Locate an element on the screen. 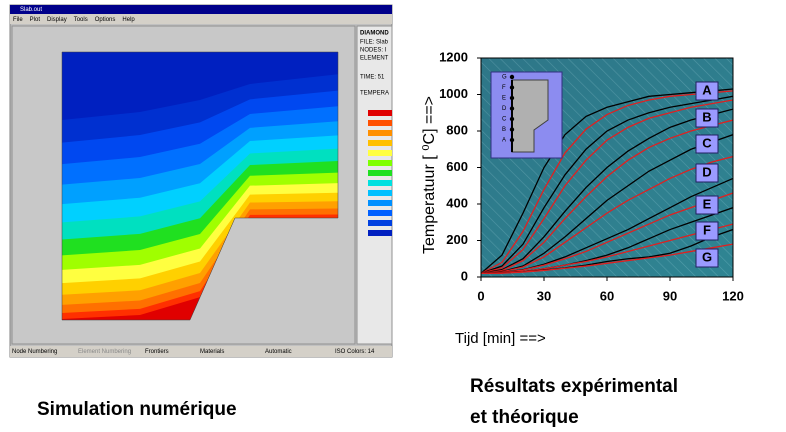 This screenshot has width=786, height=432. curve-label: G is located at coordinates (707, 256).